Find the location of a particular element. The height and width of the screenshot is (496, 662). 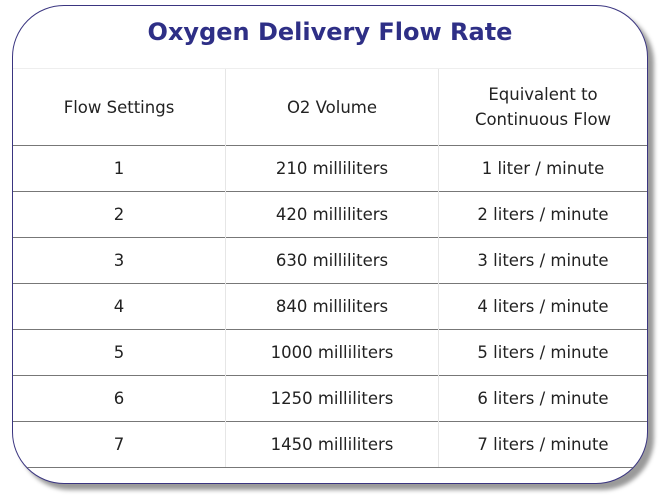

equivalent-flow-cell: 1 liter / minute is located at coordinates (542, 168).